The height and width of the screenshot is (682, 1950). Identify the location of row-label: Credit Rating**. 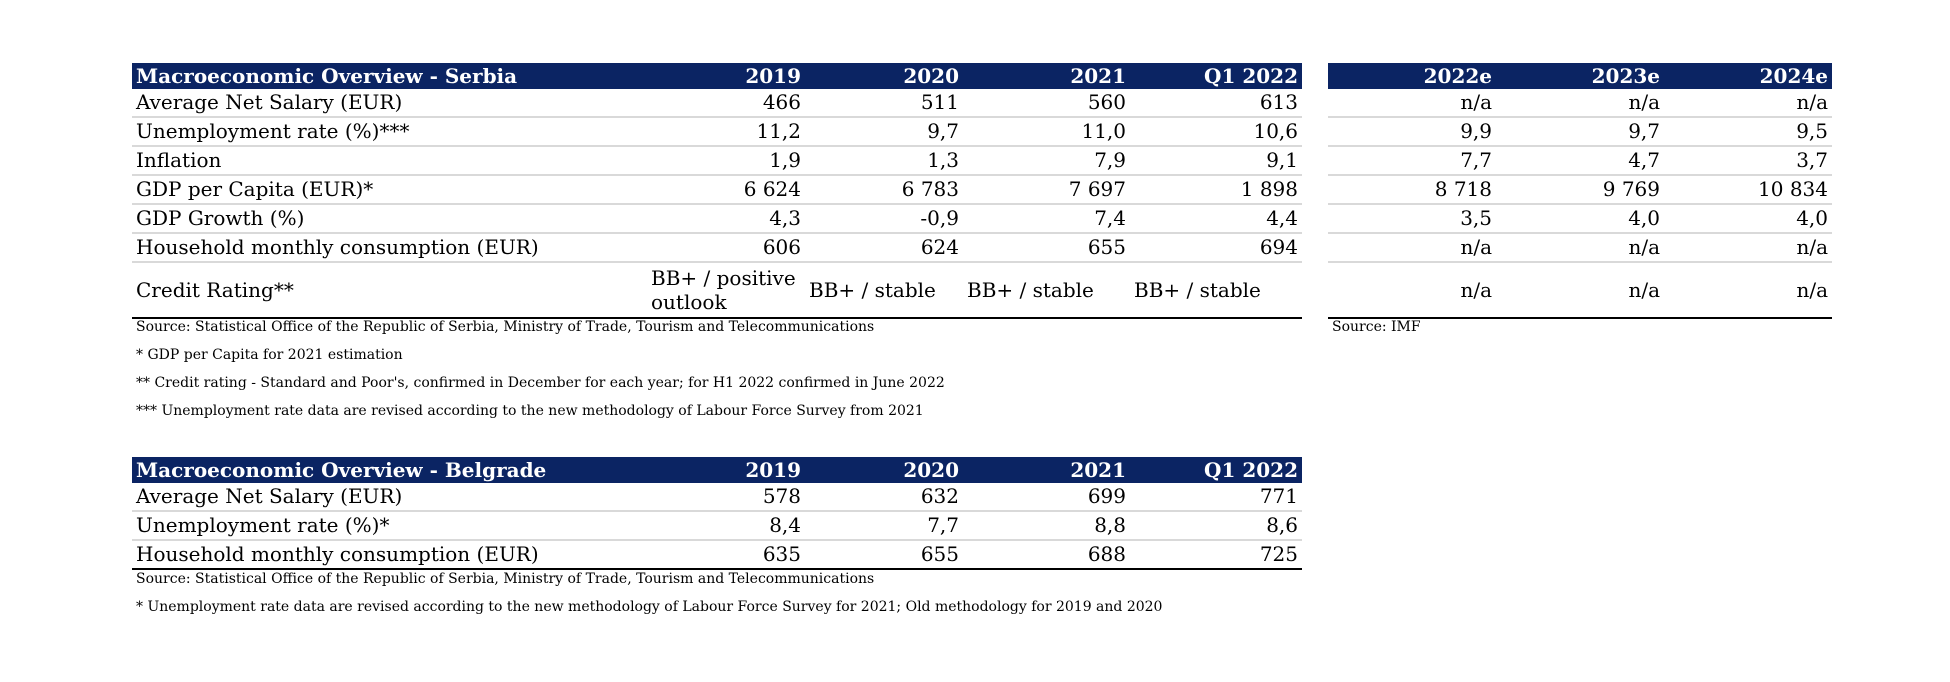
(389, 290).